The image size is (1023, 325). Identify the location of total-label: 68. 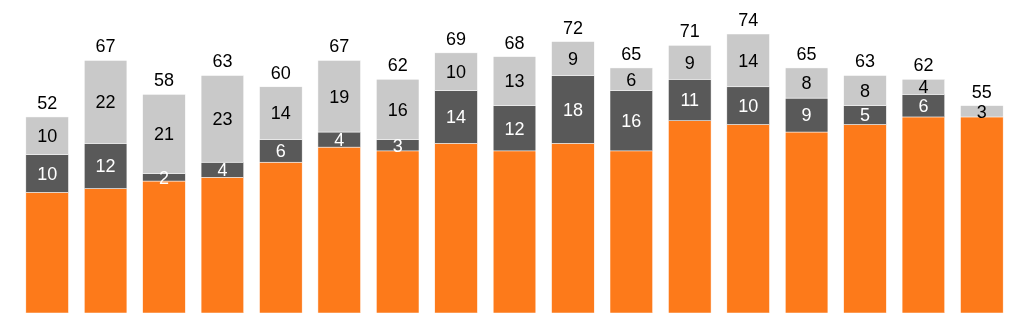
(514, 42).